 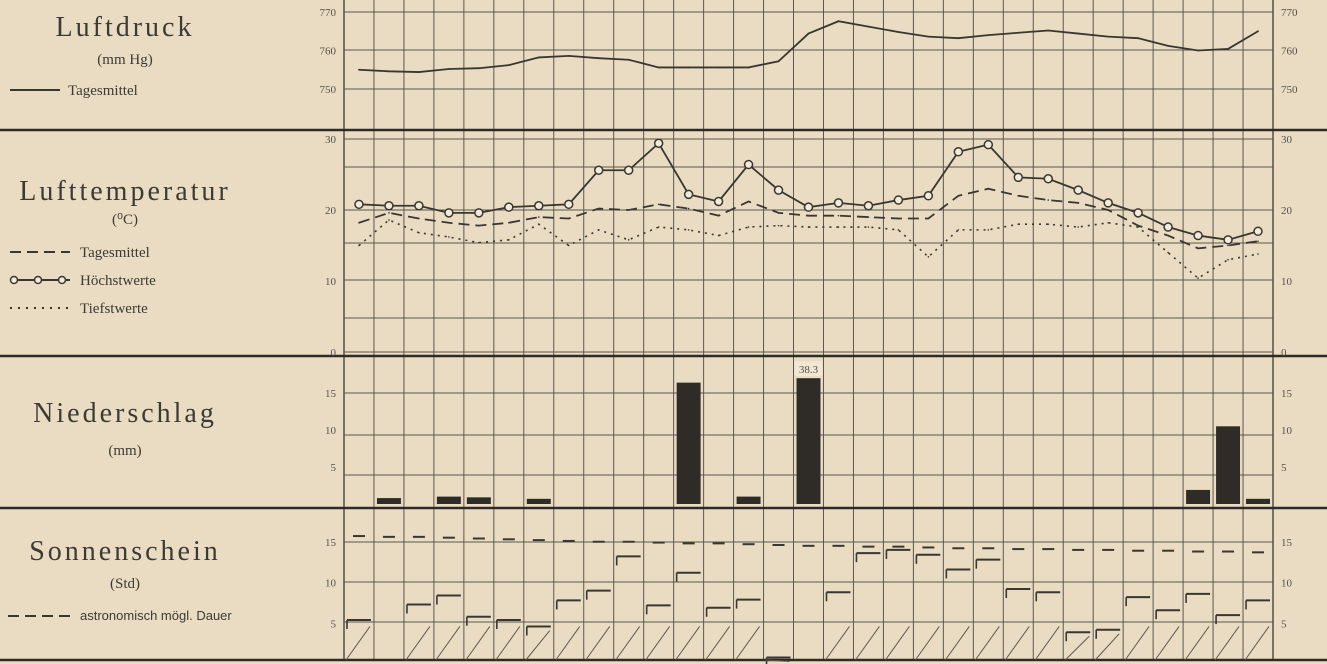 What do you see at coordinates (124, 191) in the screenshot?
I see `panel-title: Lufttemperatur` at bounding box center [124, 191].